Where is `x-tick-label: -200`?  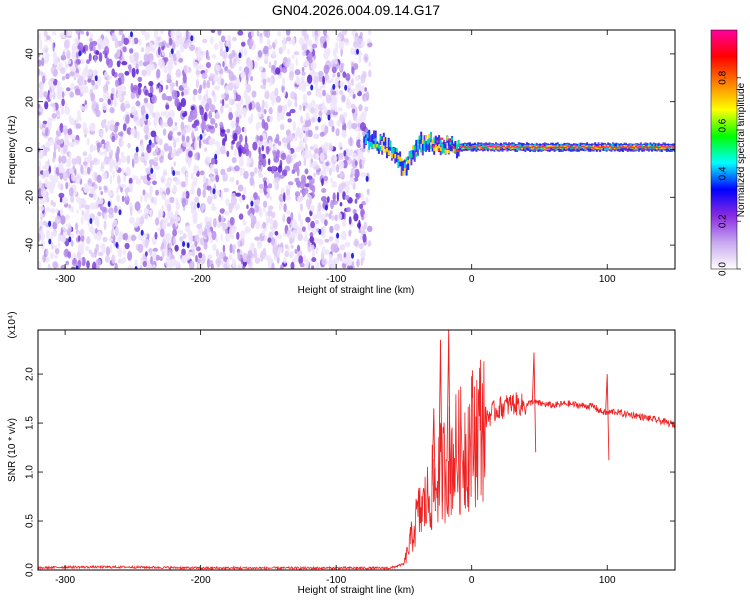
x-tick-label: -200 is located at coordinates (201, 279).